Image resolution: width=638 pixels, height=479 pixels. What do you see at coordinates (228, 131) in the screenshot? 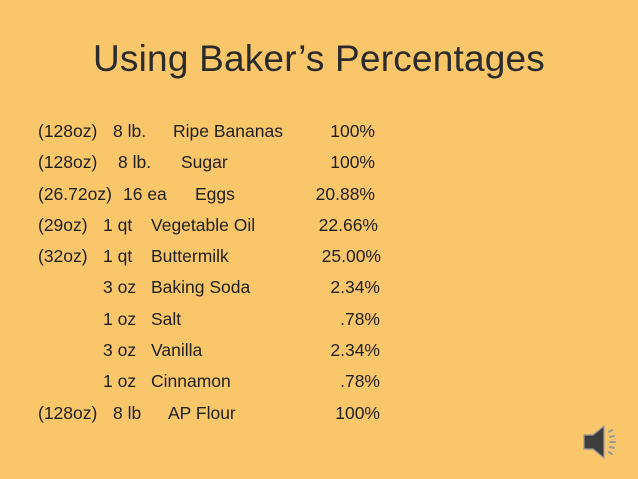
I see `row-name: Ripe Bananas` at bounding box center [228, 131].